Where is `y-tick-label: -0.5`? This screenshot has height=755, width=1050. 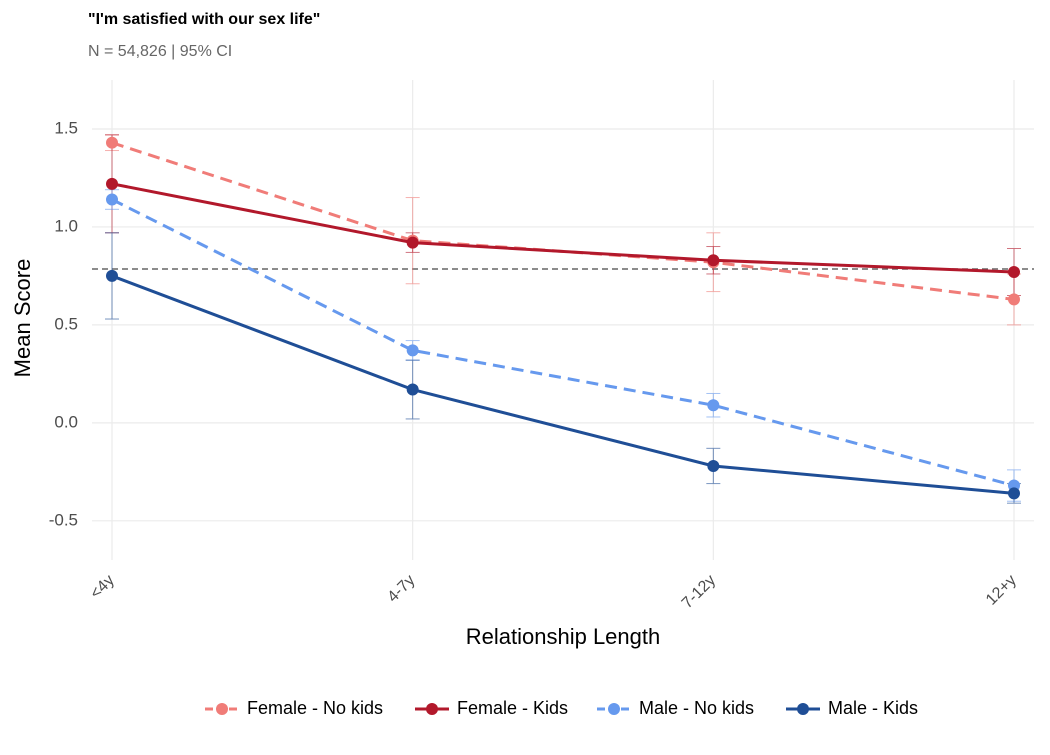
y-tick-label: -0.5 is located at coordinates (63, 519).